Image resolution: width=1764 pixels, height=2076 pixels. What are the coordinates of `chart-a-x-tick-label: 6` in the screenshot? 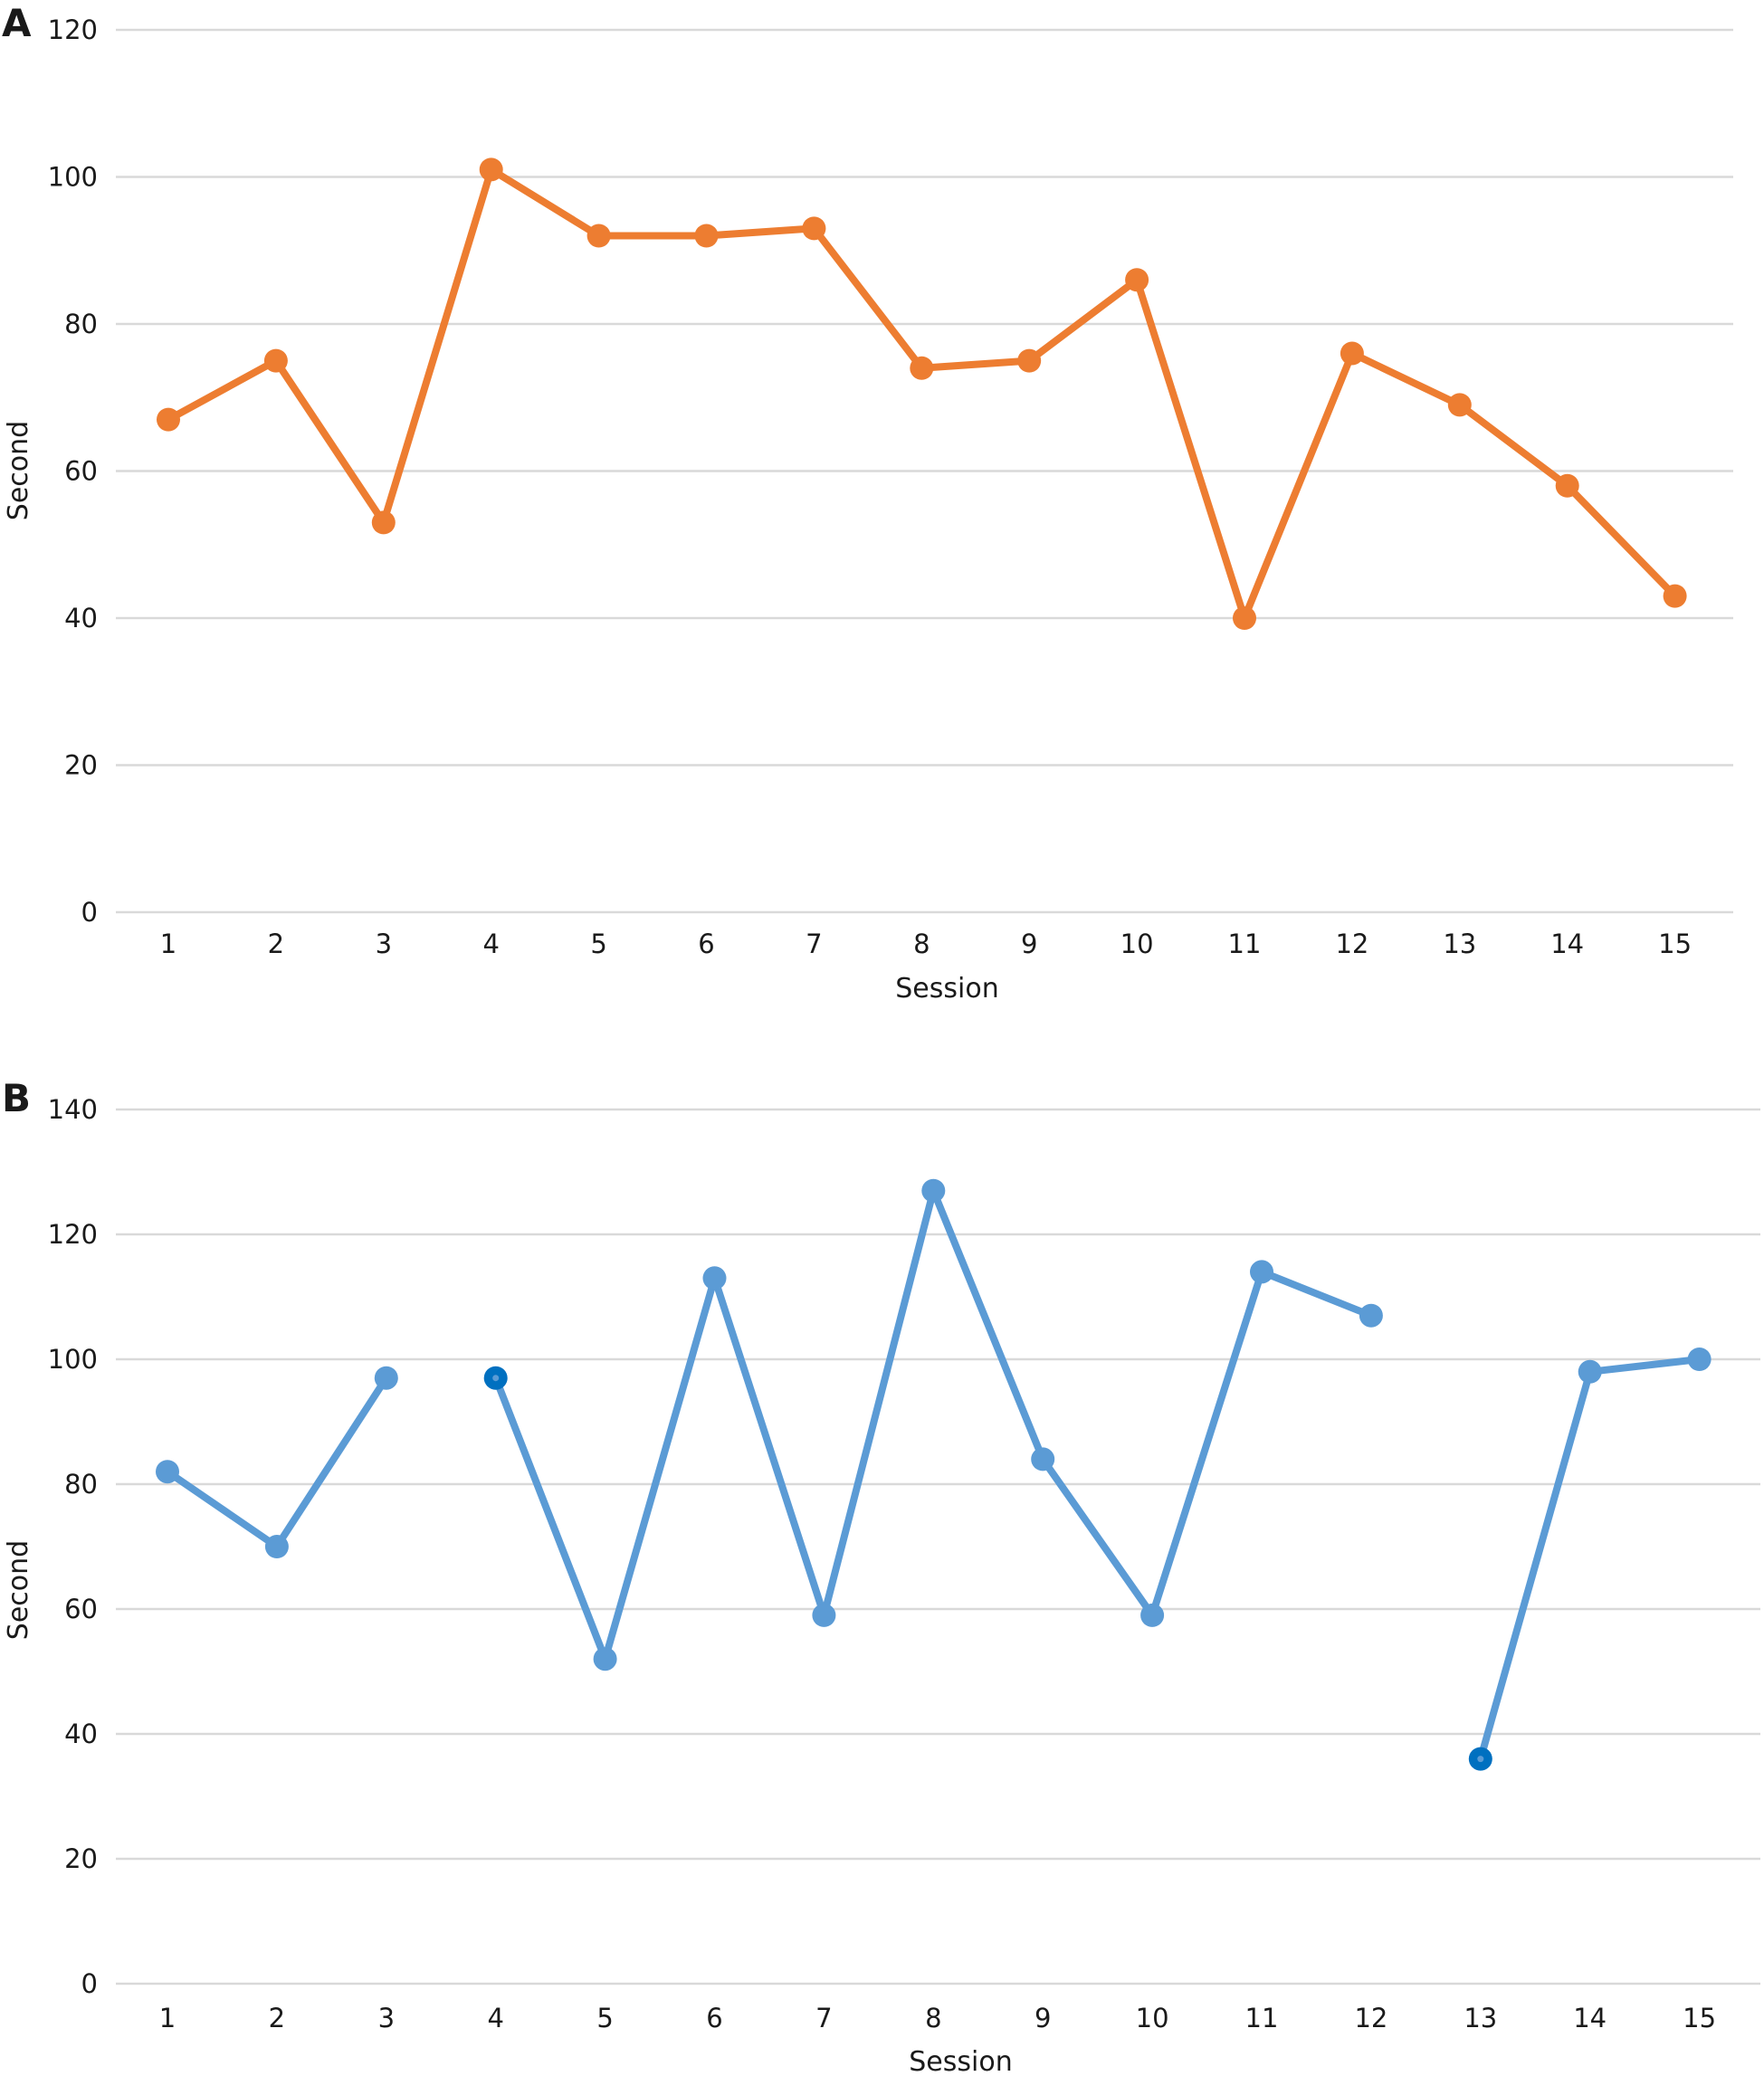 It's located at (706, 943).